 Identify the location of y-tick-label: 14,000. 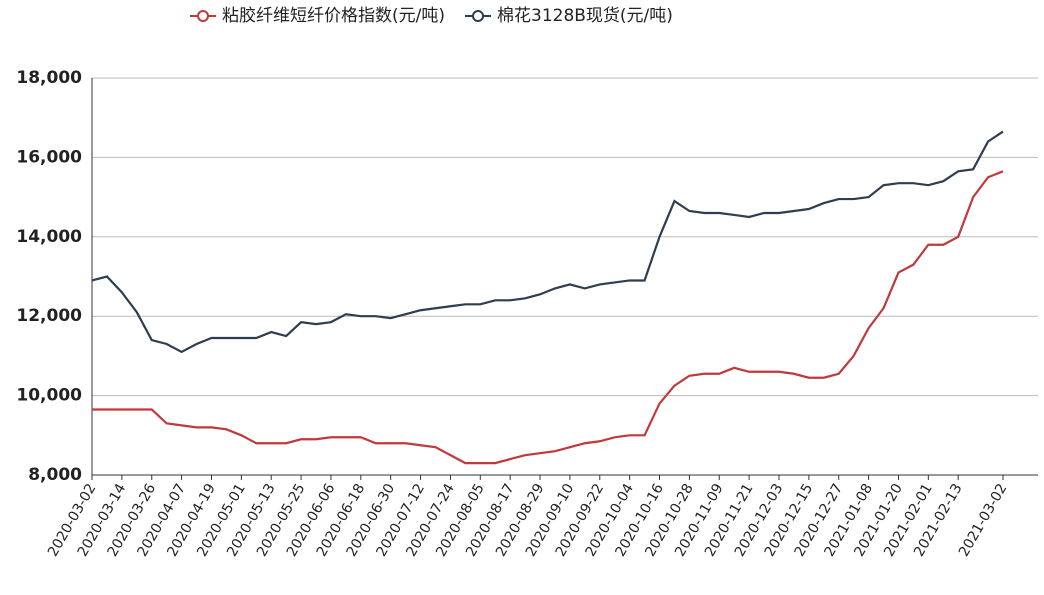
(49, 237).